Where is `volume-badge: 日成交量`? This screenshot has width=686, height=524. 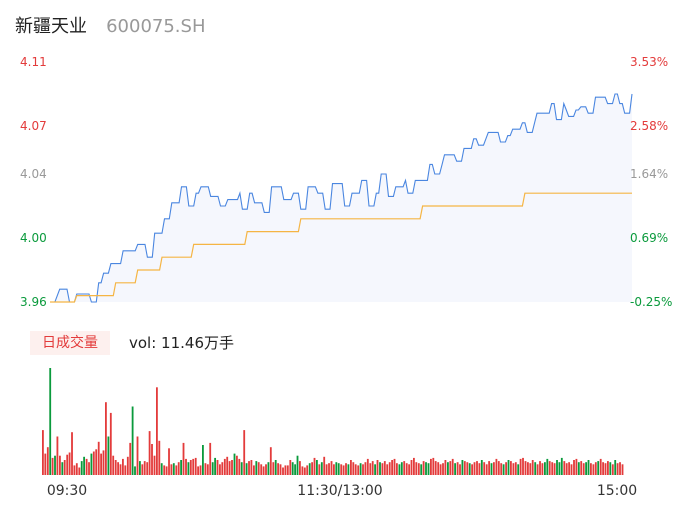
volume-badge: 日成交量 is located at coordinates (70, 343).